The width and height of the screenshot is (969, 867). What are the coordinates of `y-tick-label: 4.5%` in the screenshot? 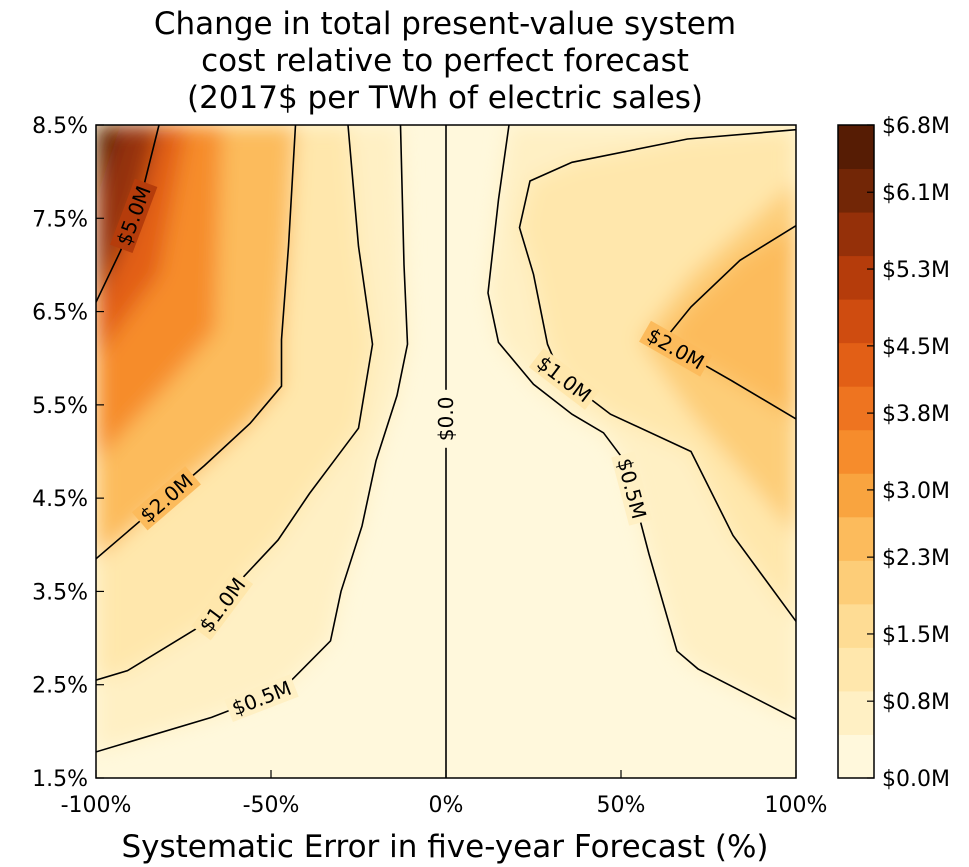 It's located at (60, 499).